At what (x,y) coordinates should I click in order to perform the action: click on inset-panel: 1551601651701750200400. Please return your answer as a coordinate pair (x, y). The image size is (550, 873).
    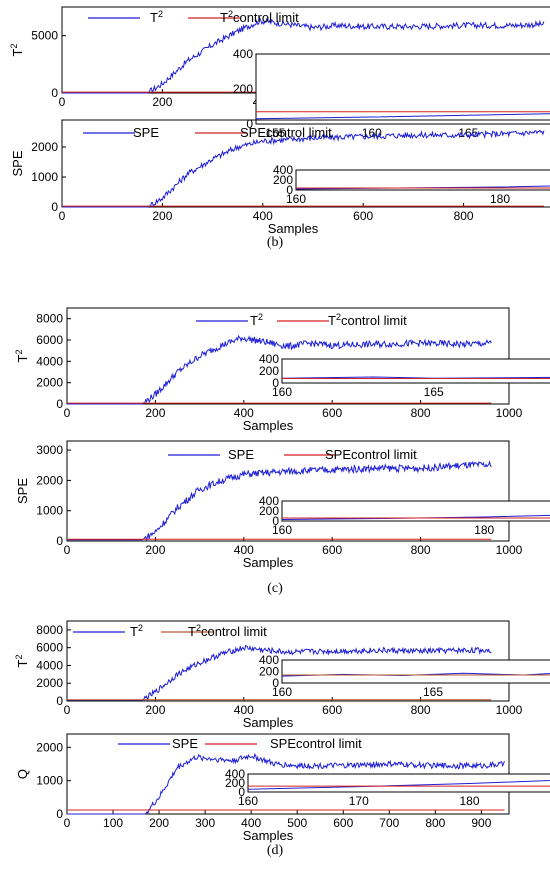
    Looking at the image, I should click on (391, 93).